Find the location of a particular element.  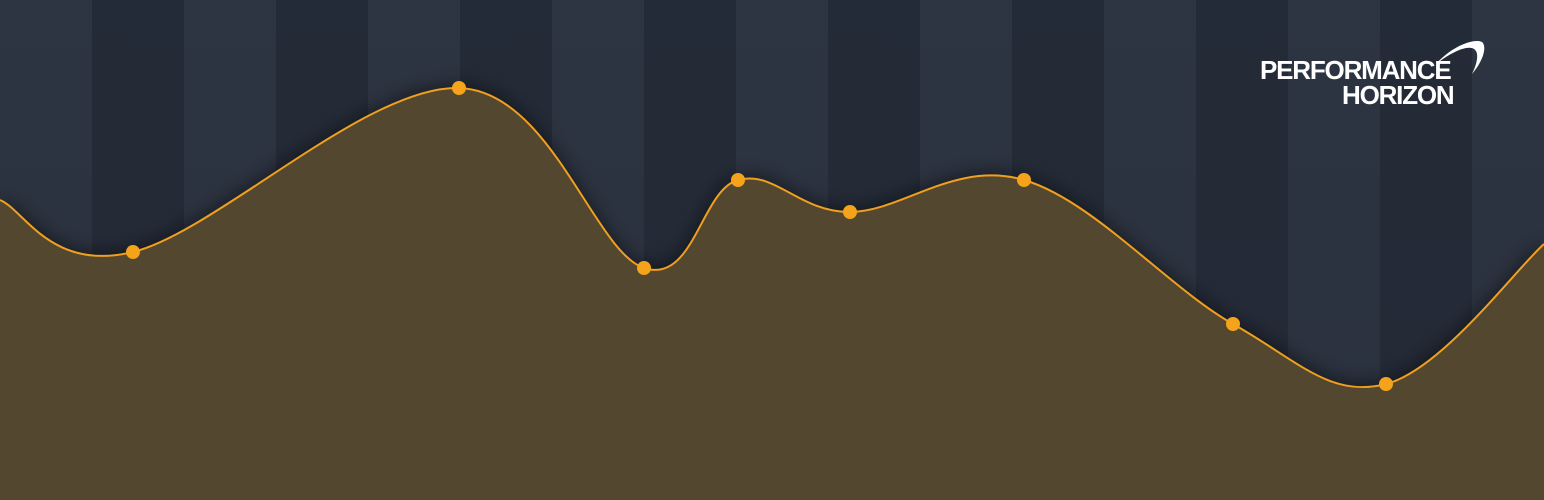

swoosh-arc-icon is located at coordinates (1460, 57).